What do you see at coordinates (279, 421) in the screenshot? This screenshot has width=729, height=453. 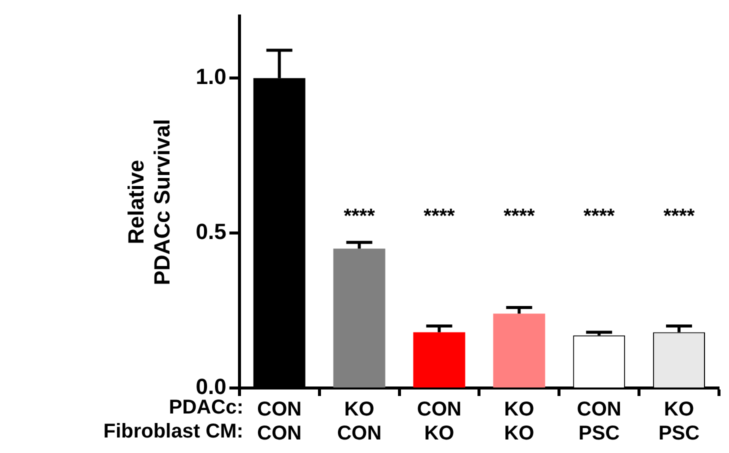 I see `x-tick-label: CON CON` at bounding box center [279, 421].